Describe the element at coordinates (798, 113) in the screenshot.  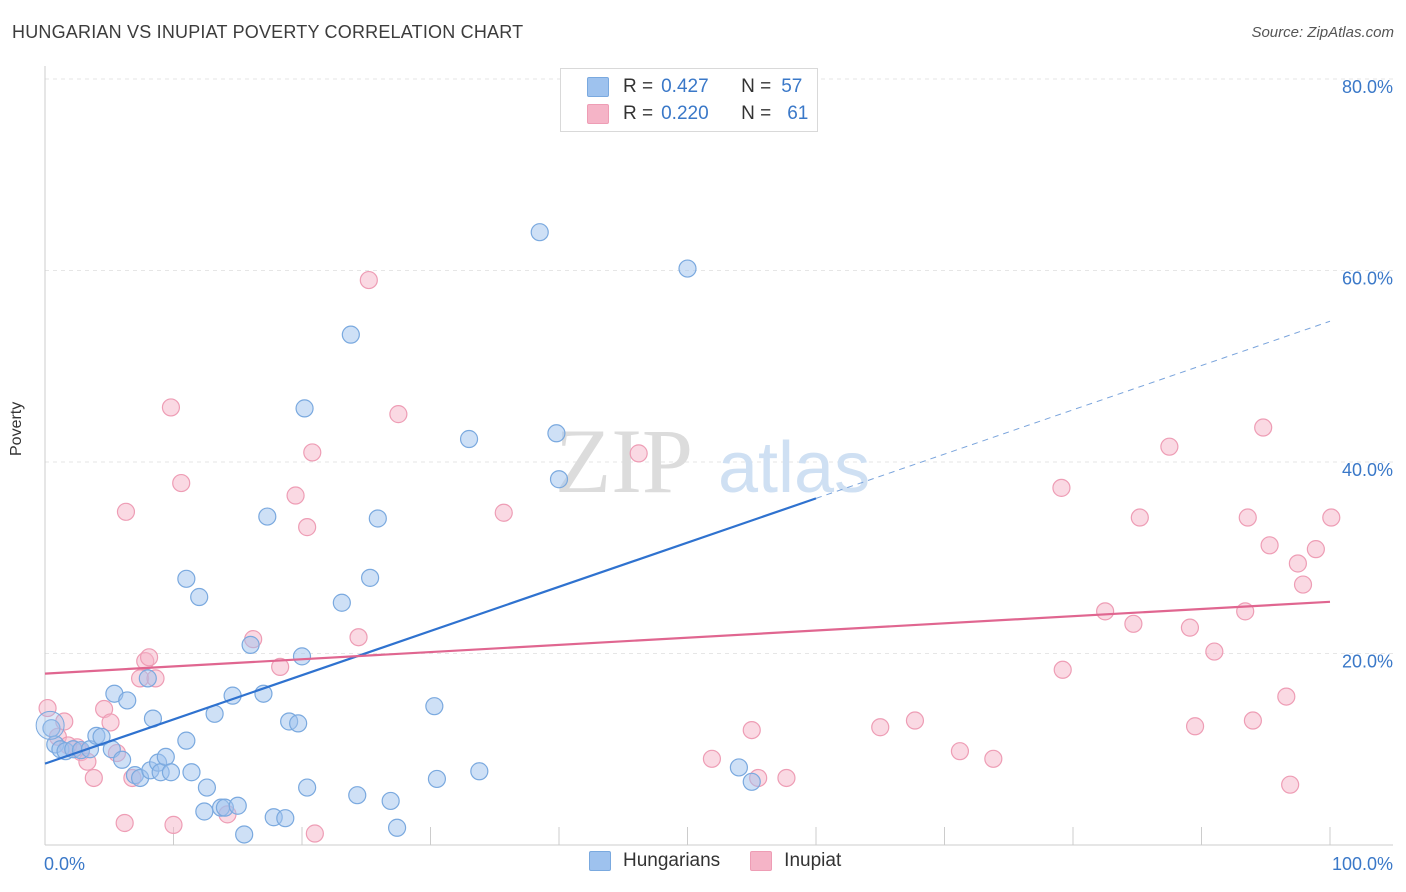
I see `legend-n-value: 61` at that location.